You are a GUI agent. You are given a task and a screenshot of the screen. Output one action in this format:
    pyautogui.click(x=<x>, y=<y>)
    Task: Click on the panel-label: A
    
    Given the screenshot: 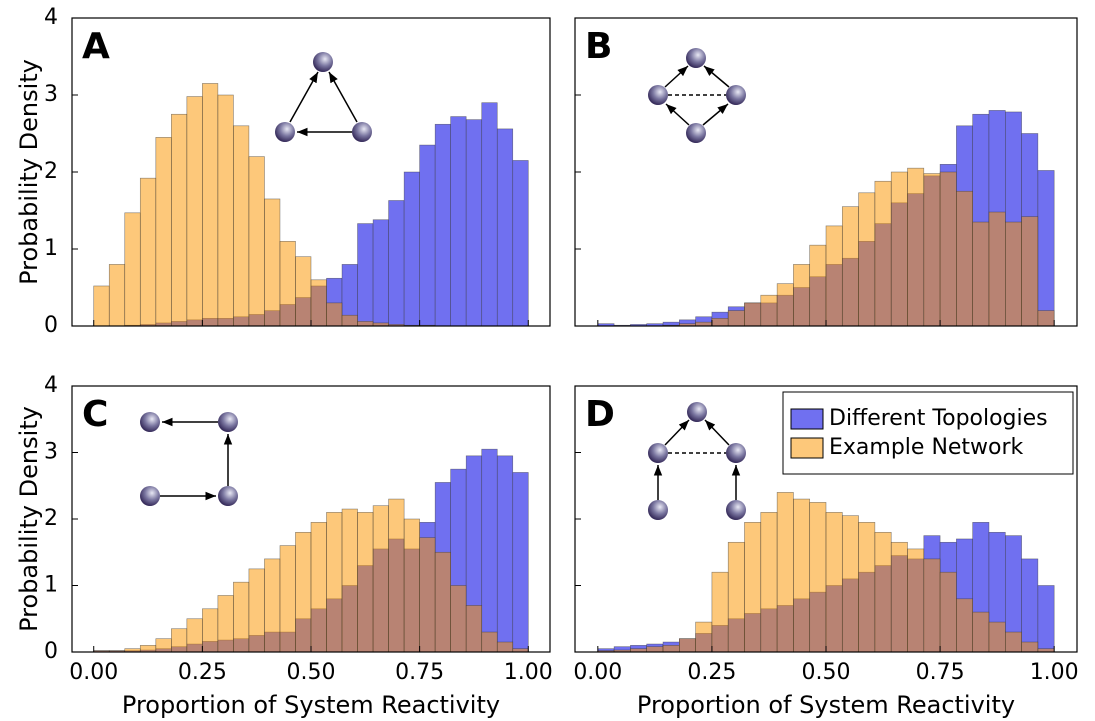 What is the action you would take?
    pyautogui.click(x=96, y=46)
    